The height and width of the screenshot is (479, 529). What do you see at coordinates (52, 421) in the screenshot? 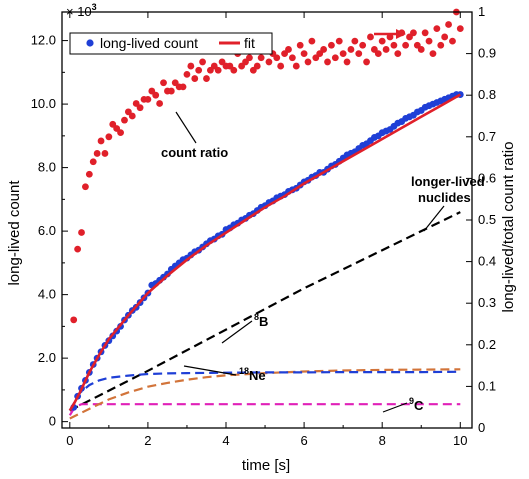
I see `y-left-tick-label: 0` at bounding box center [52, 421].